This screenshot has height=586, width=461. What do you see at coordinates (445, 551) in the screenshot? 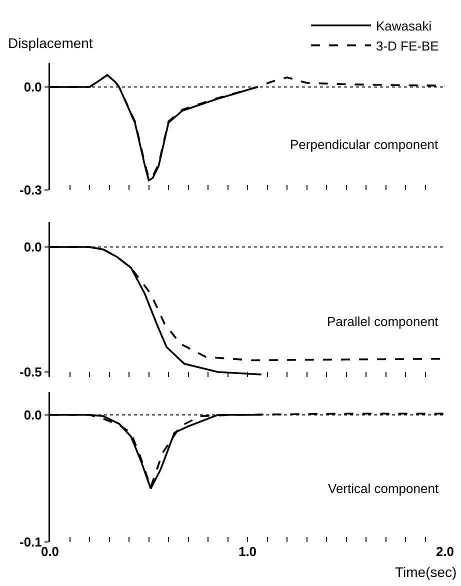
I see `x-tick-label: 2.0` at bounding box center [445, 551].